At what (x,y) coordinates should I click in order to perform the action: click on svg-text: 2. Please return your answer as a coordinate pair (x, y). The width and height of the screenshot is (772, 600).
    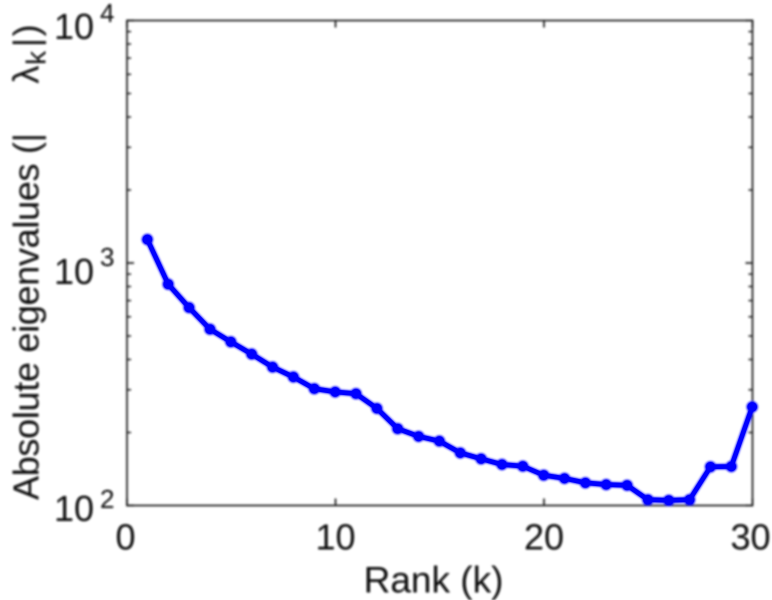
    Looking at the image, I should click on (107, 499).